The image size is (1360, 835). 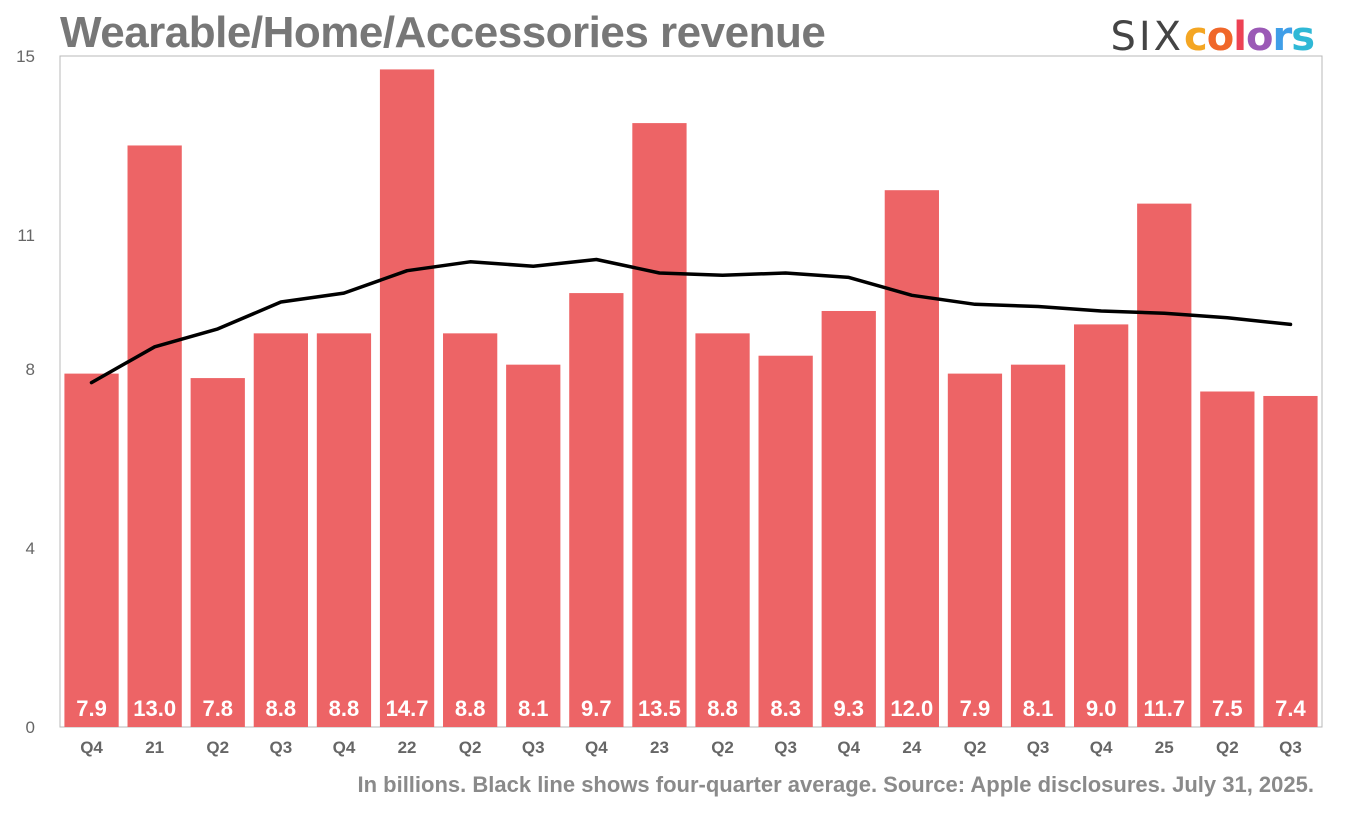 I want to click on x-tick-label: 23, so click(x=659, y=747).